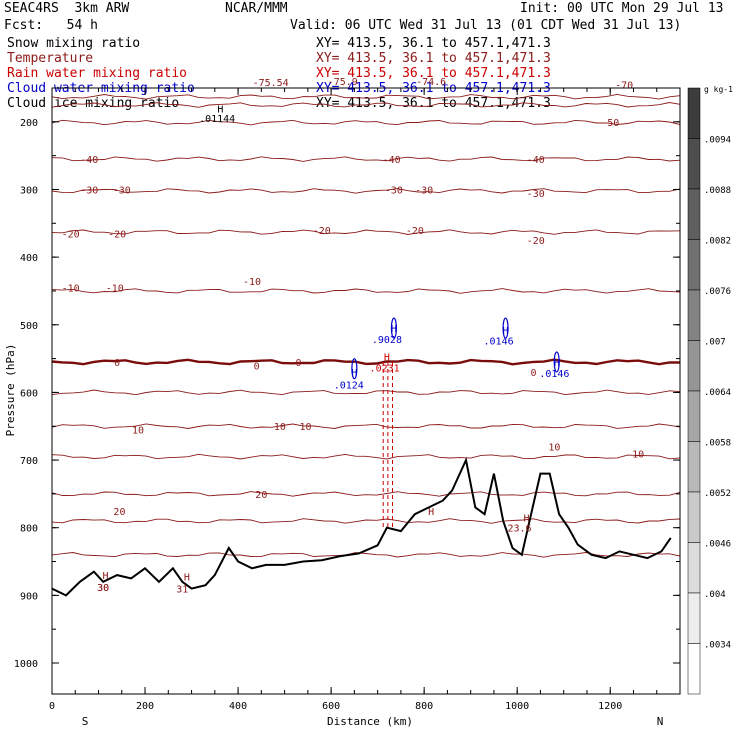 This screenshot has height=740, width=740. What do you see at coordinates (29, 596) in the screenshot?
I see `y-tick-label: 900` at bounding box center [29, 596].